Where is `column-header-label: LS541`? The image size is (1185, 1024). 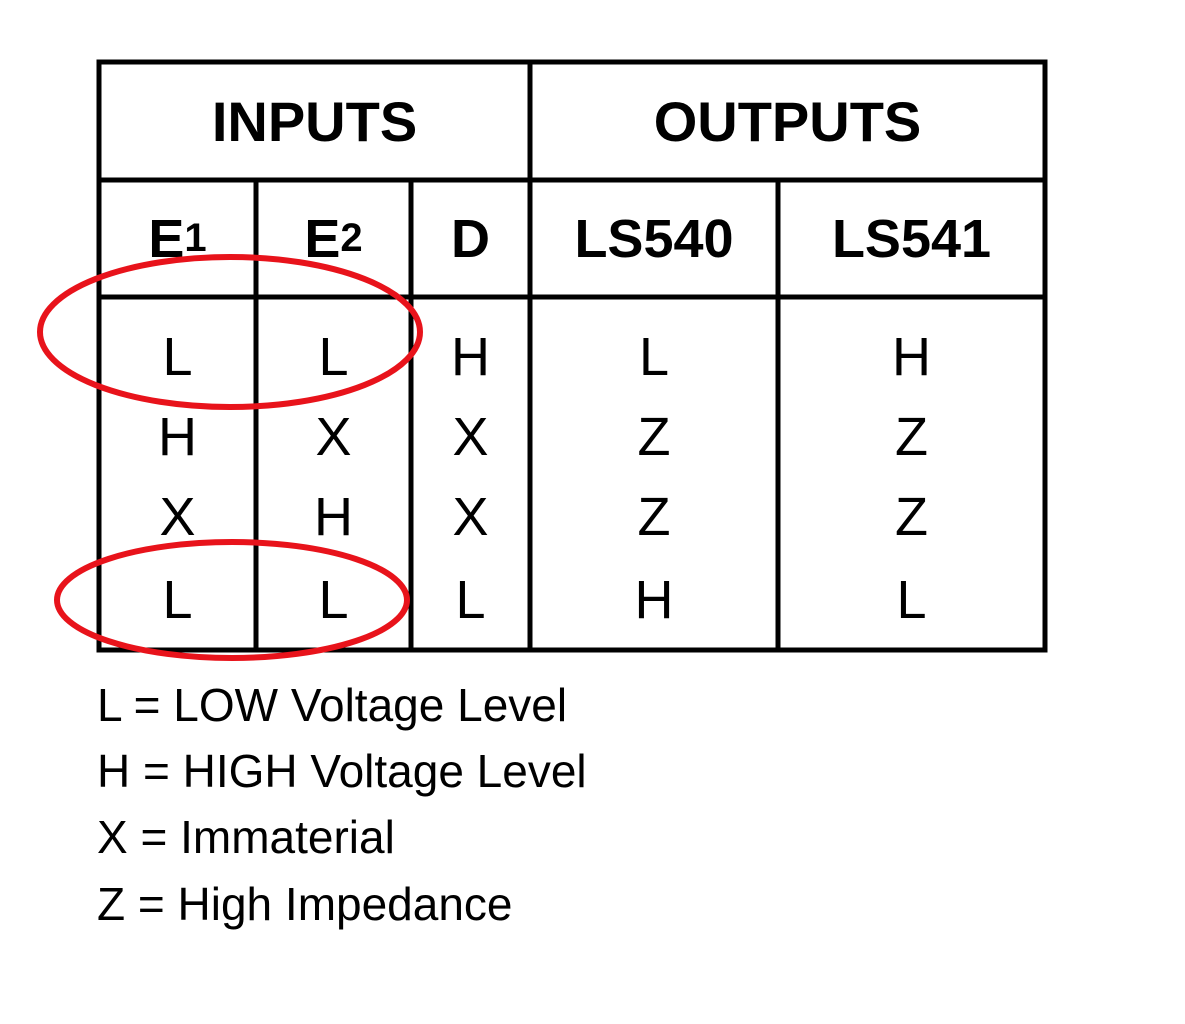 column-header-label: LS541 is located at coordinates (911, 238).